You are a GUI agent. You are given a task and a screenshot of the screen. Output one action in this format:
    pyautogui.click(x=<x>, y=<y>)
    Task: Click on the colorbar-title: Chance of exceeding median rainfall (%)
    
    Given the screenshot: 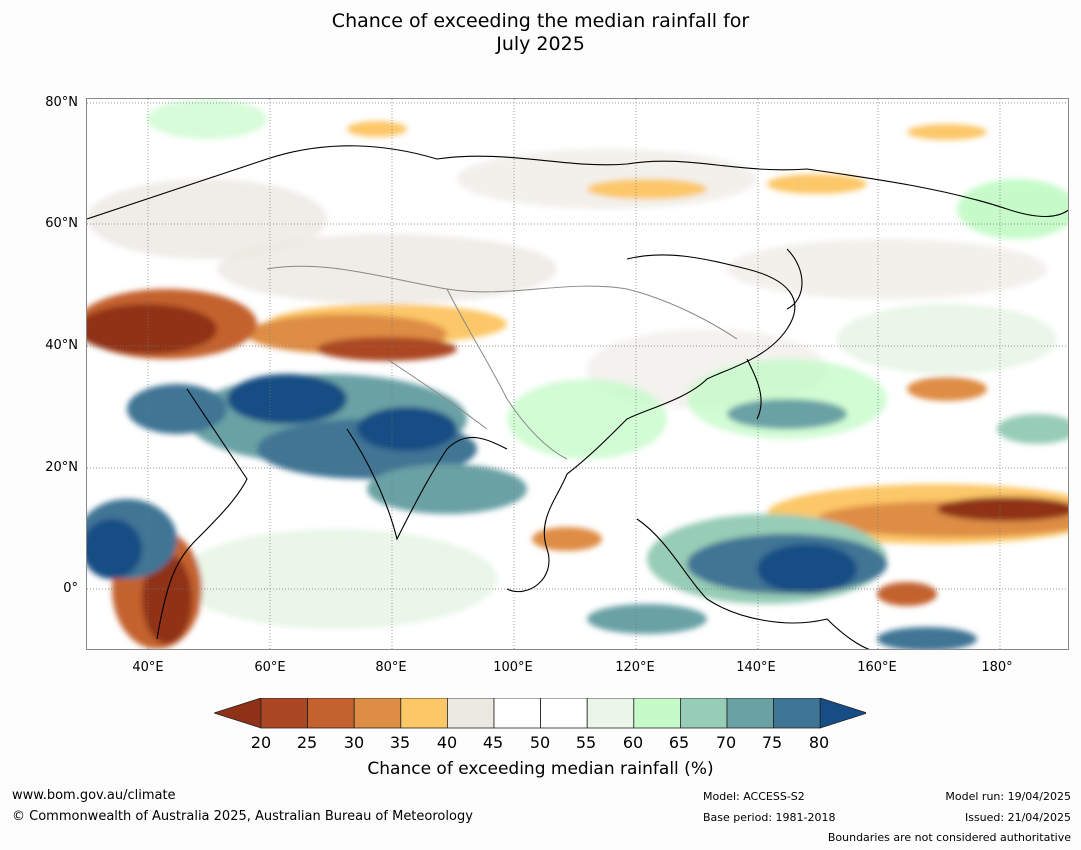 What is the action you would take?
    pyautogui.click(x=540, y=769)
    